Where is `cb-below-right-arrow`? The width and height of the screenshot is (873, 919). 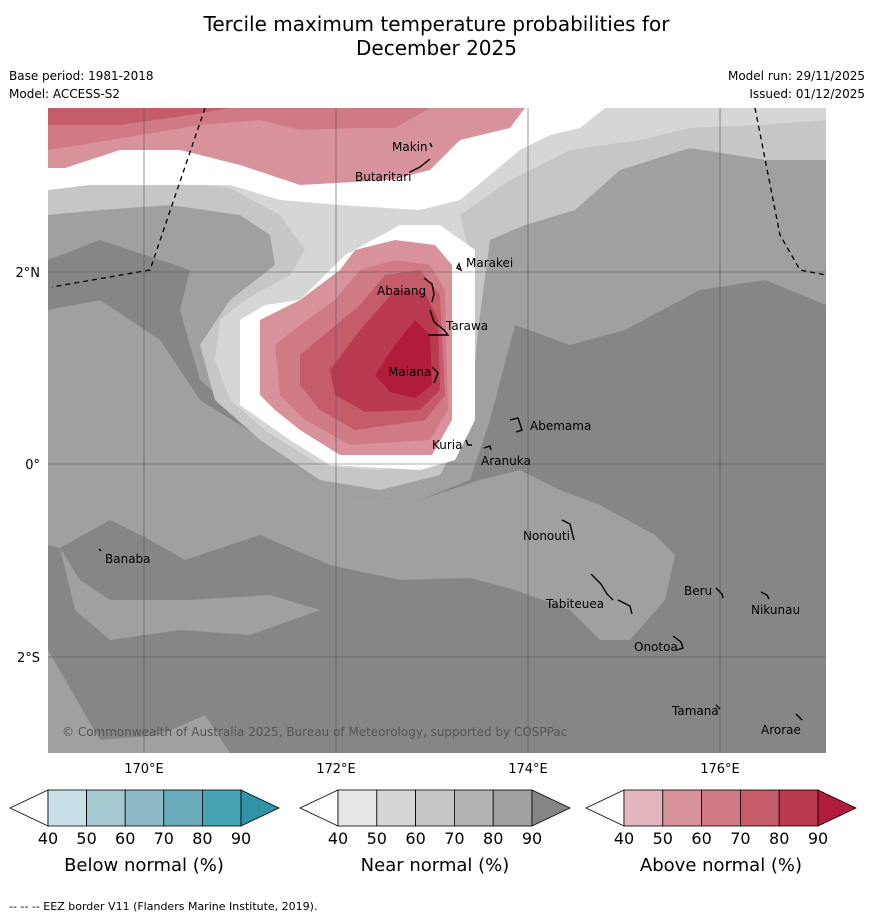 cb-below-right-arrow is located at coordinates (260, 808).